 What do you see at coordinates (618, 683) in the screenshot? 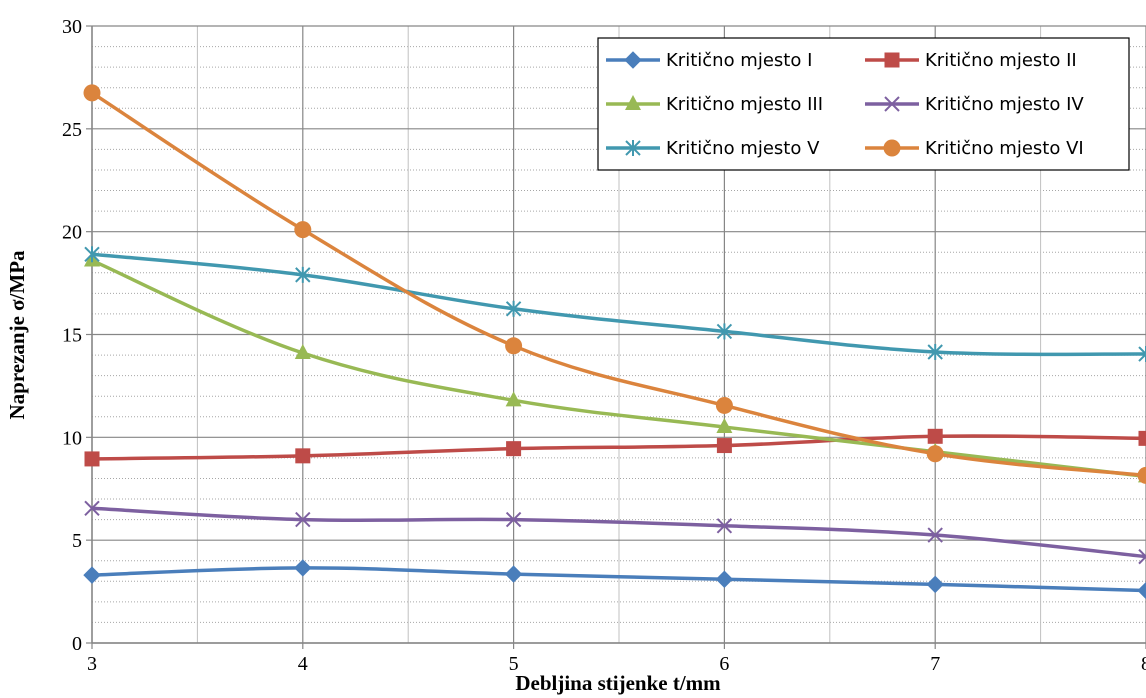
I see `x-axis-title: Debljina stijenke t/mm` at bounding box center [618, 683].